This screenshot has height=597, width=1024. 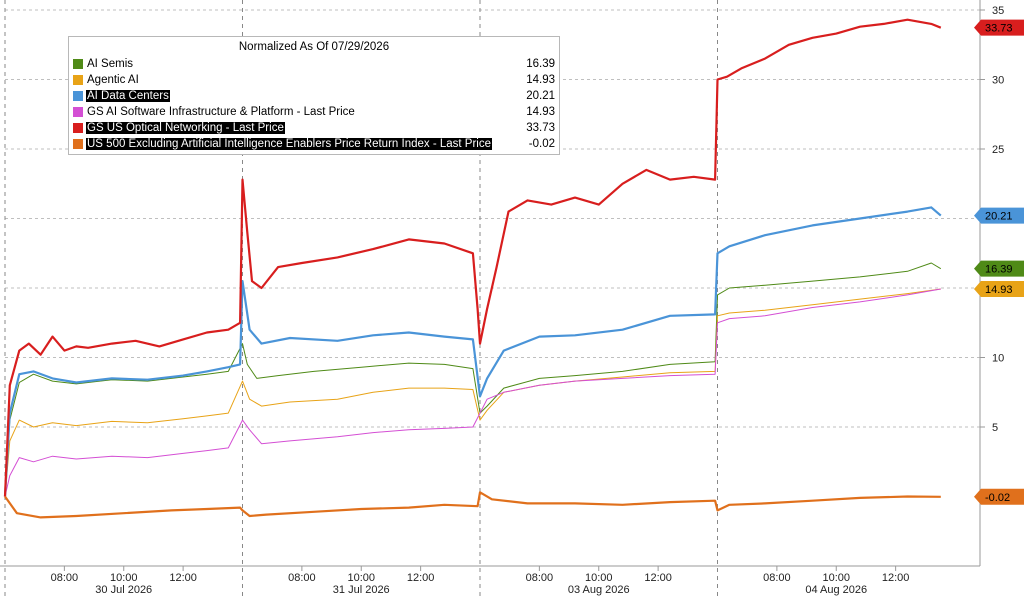 I want to click on last-value-badge: 20.21, so click(x=999, y=215).